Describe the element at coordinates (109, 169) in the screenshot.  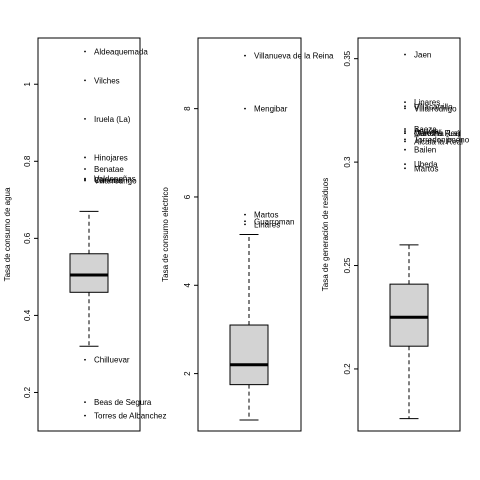
I see `outlier-label: Benatae` at that location.